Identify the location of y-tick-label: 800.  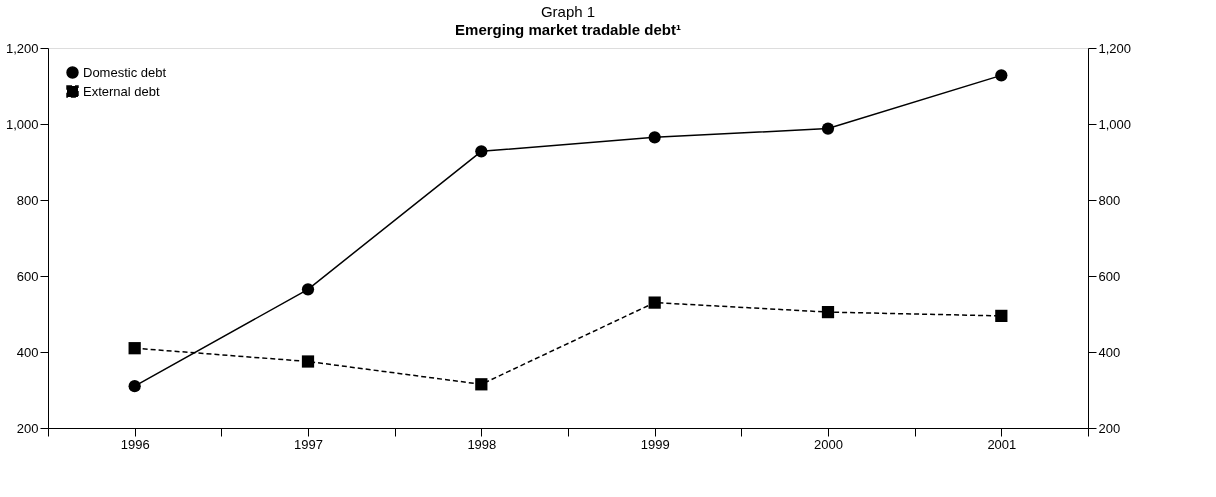
(27, 200).